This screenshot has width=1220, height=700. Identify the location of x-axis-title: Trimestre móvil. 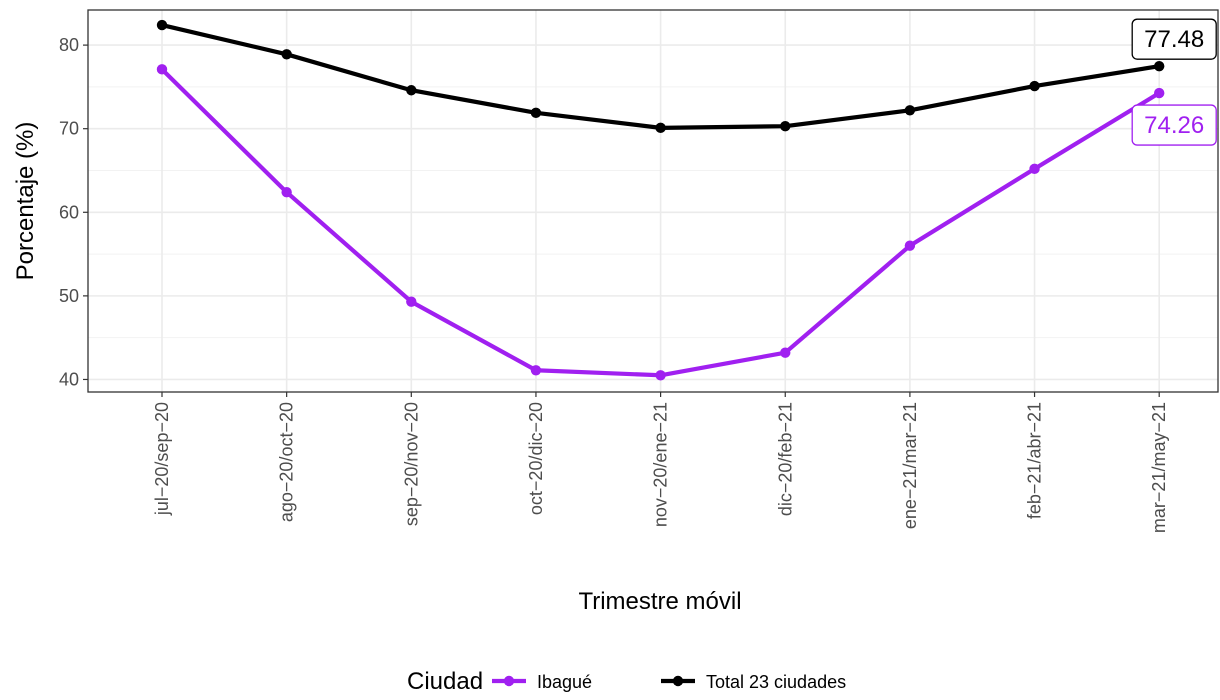
(659, 601).